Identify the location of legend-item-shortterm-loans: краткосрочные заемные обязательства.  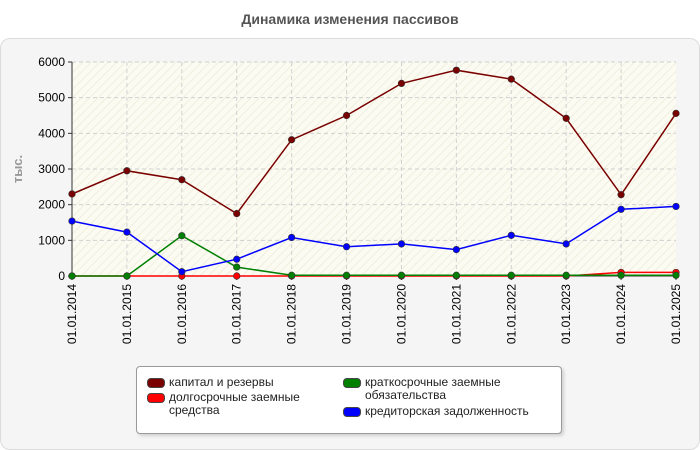
(422, 389).